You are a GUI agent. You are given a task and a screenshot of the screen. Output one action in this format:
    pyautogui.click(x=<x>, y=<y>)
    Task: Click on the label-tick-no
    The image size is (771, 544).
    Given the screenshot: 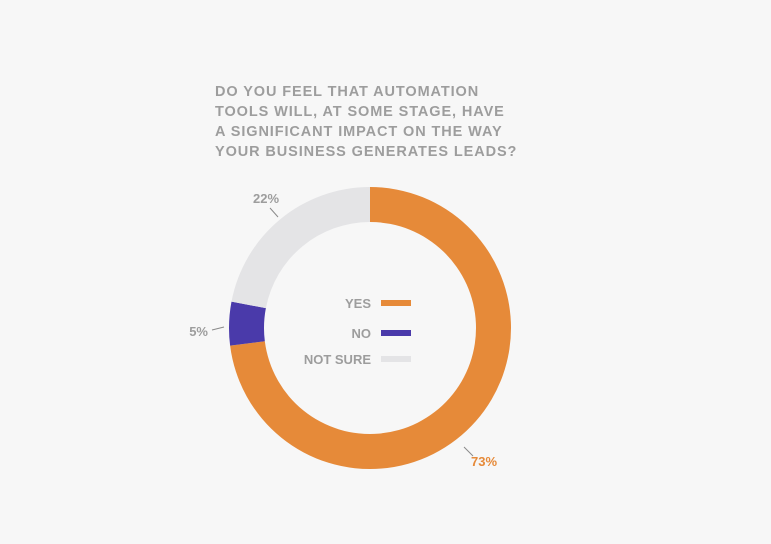 What is the action you would take?
    pyautogui.click(x=218, y=328)
    